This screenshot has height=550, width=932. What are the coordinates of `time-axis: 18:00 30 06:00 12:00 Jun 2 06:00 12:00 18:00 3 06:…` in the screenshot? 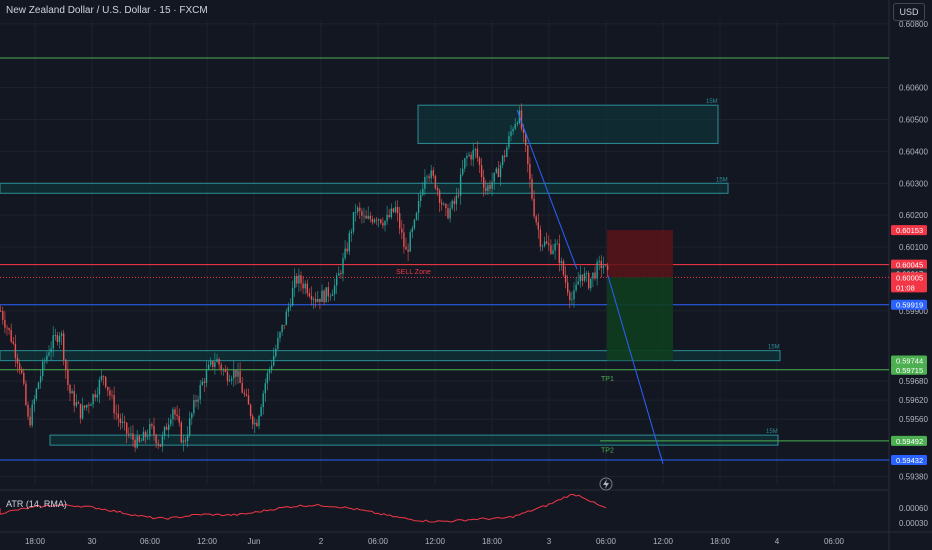 It's located at (435, 541).